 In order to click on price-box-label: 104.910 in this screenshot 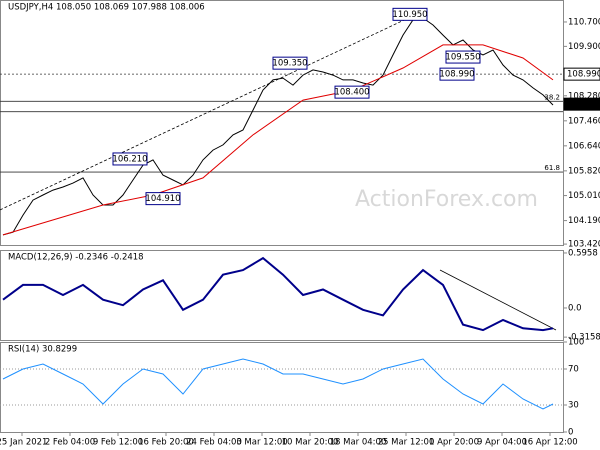, I will do `click(162, 199)`.